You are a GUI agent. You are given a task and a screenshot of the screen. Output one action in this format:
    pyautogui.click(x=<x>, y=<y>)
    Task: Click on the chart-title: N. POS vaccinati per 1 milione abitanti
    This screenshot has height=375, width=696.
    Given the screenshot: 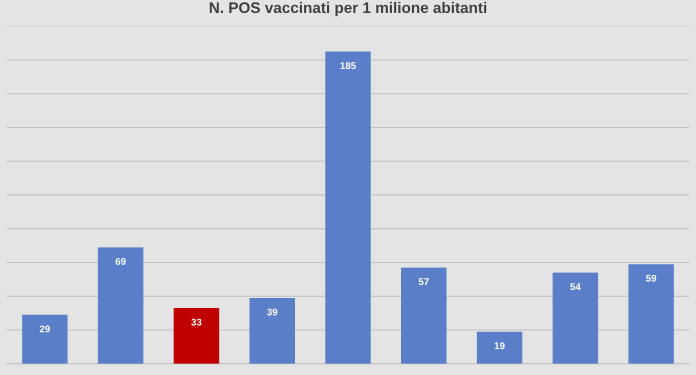 What is the action you would take?
    pyautogui.click(x=348, y=9)
    